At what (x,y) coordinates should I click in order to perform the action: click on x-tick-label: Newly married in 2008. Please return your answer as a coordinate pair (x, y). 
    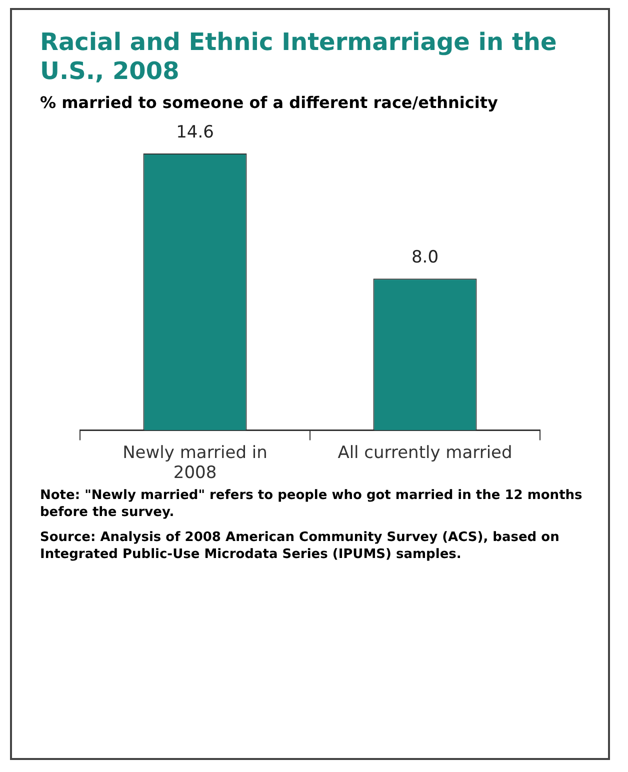
    Looking at the image, I should click on (195, 463).